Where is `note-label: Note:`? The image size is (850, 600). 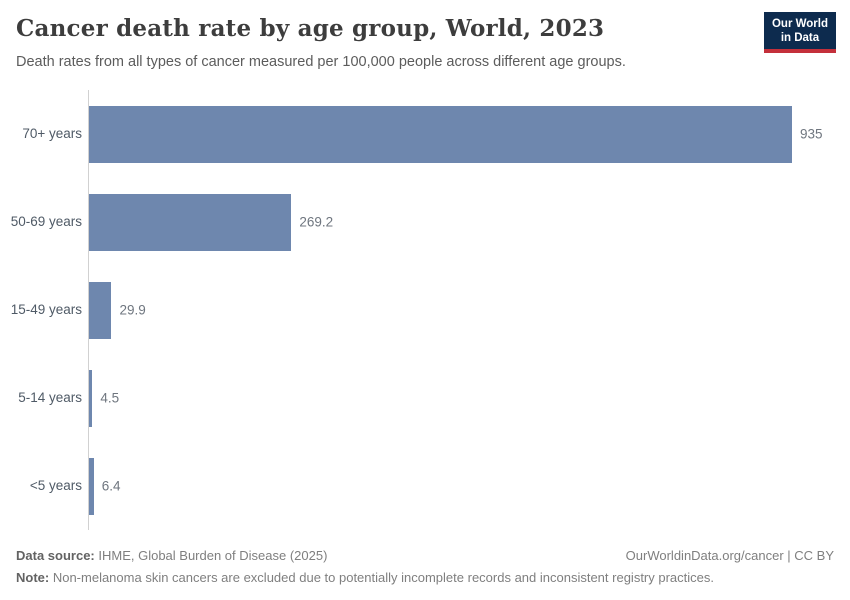
note-label: Note: is located at coordinates (33, 577).